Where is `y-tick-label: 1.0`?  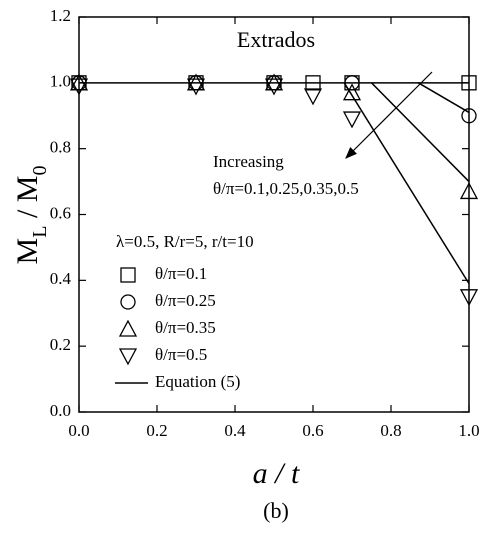 y-tick-label: 1.0 is located at coordinates (60, 81).